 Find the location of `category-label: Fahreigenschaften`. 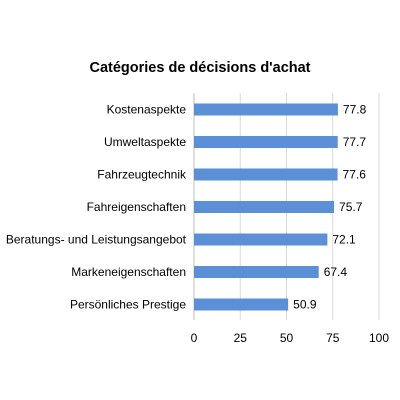

category-label: Fahreigenschaften is located at coordinates (136, 207).